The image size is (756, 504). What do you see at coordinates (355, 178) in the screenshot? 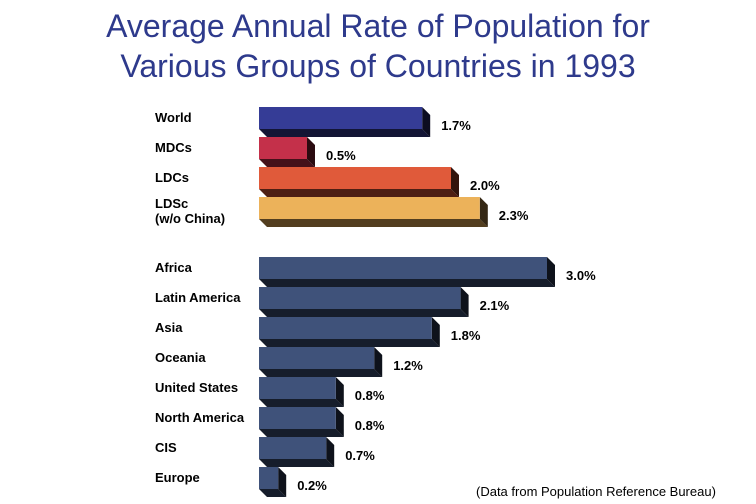
I see `bar-ldcs` at bounding box center [355, 178].